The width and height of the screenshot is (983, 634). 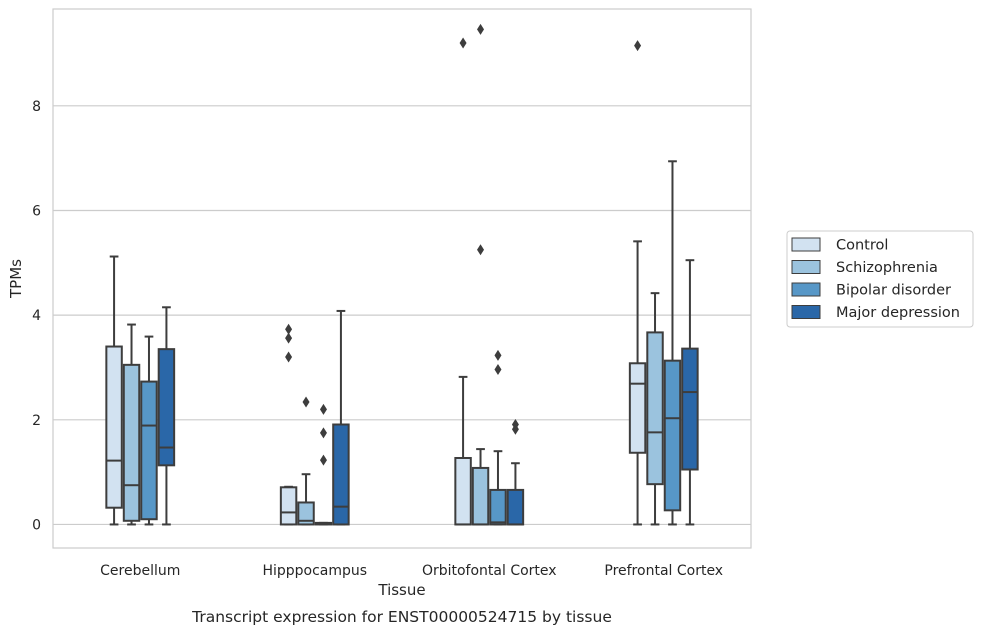 What do you see at coordinates (36, 421) in the screenshot?
I see `y-tick-label: 2` at bounding box center [36, 421].